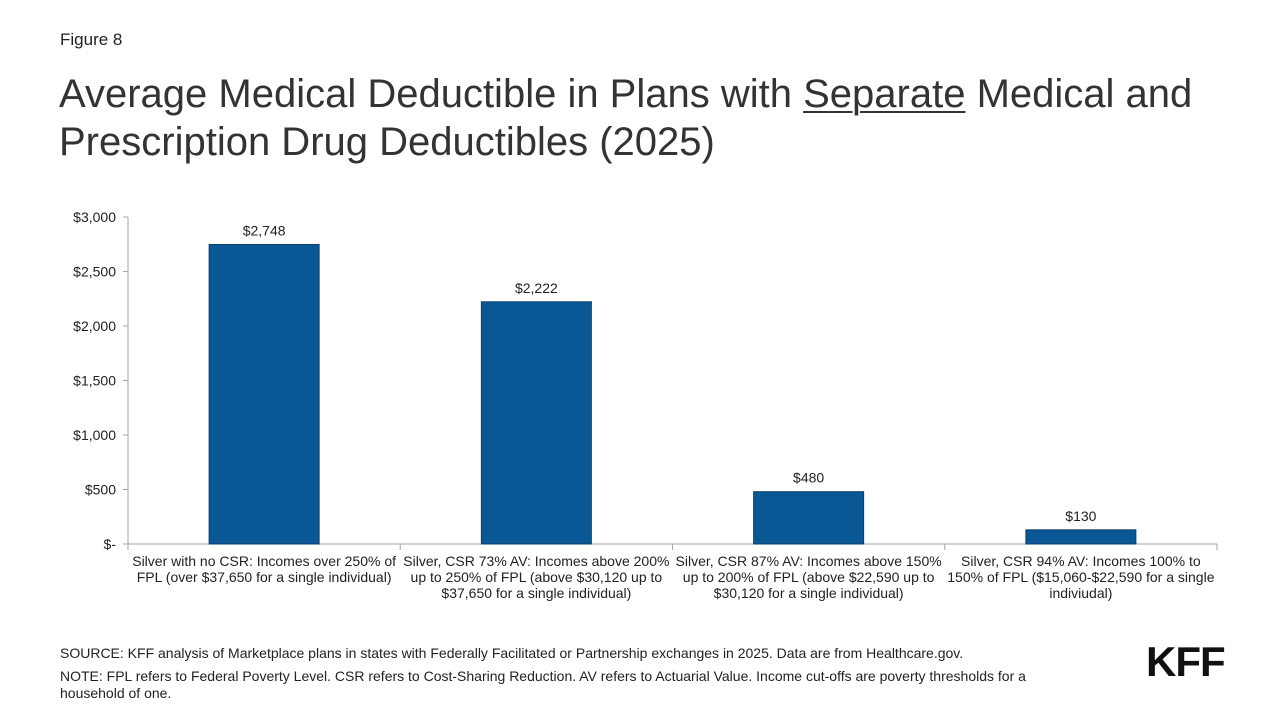 This screenshot has width=1280, height=720. I want to click on title-part-1: Average Medical Deductible in Plans with, so click(431, 94).